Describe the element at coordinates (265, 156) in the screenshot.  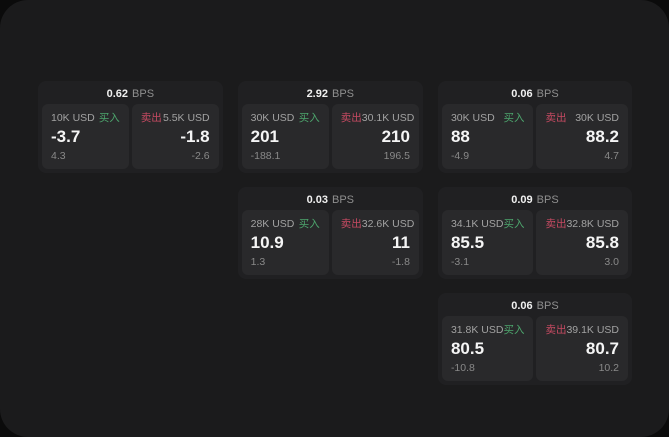
I see `buy-delta: -188.1` at that location.